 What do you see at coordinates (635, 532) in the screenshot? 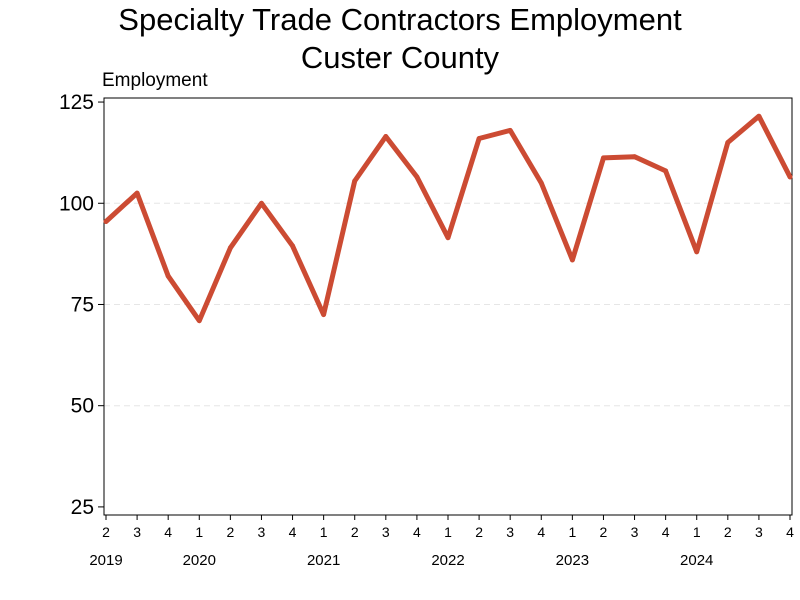
I see `x-tick-label-17: 3` at bounding box center [635, 532].